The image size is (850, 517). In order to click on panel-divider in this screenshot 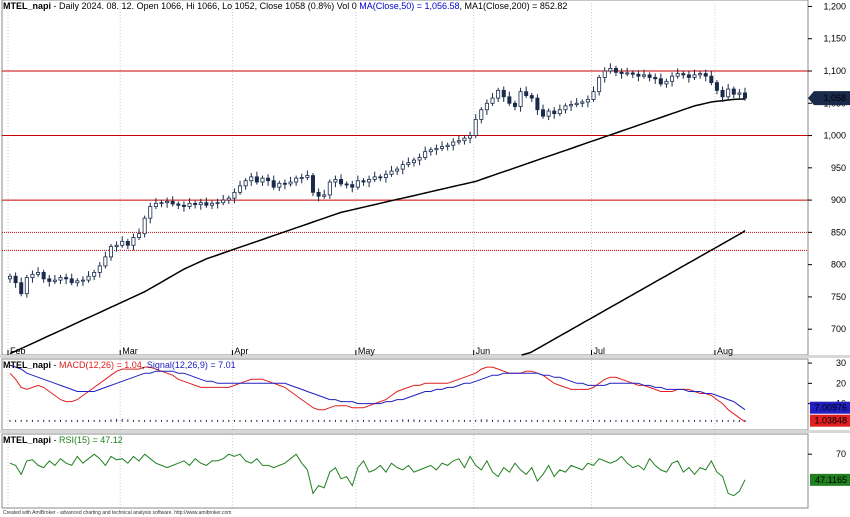, I will do `click(425, 356)`.